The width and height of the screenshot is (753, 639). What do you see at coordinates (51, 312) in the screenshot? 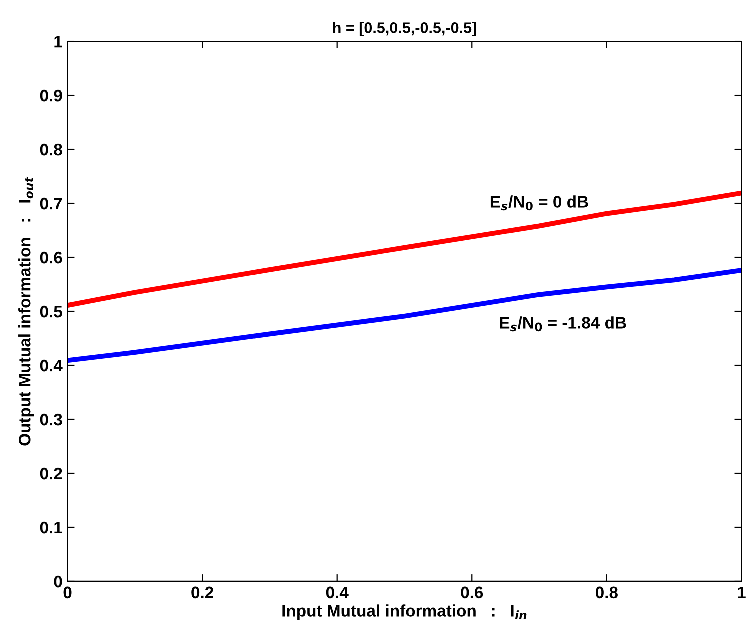
I see `y-tick-label: 0.5` at bounding box center [51, 312].